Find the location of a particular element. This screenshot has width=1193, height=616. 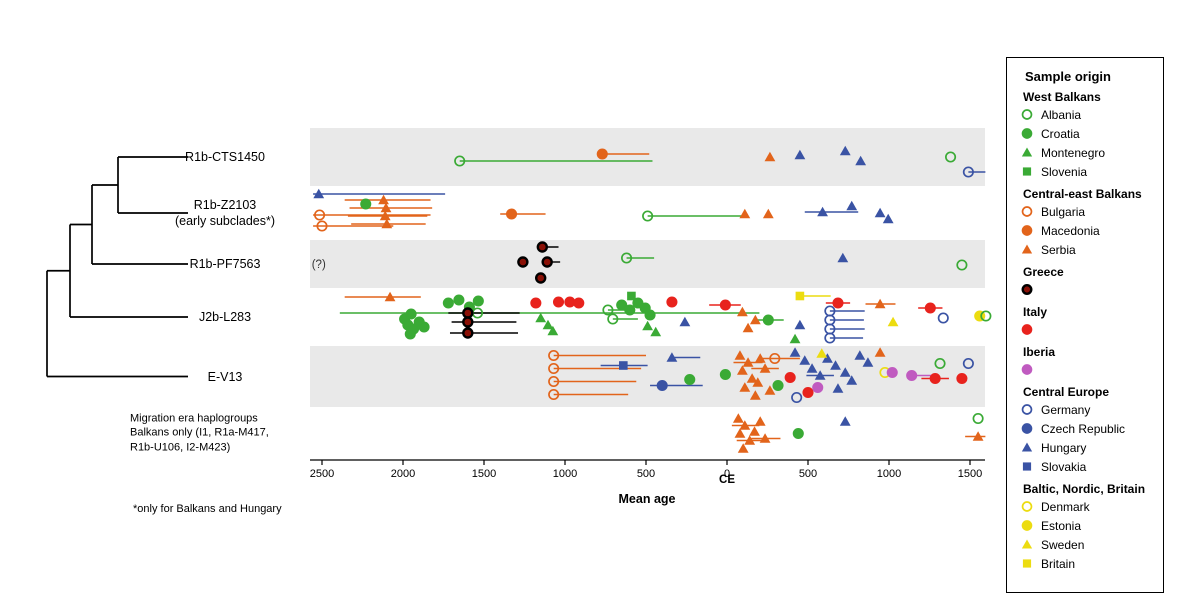

point-iberia is located at coordinates (818, 387).